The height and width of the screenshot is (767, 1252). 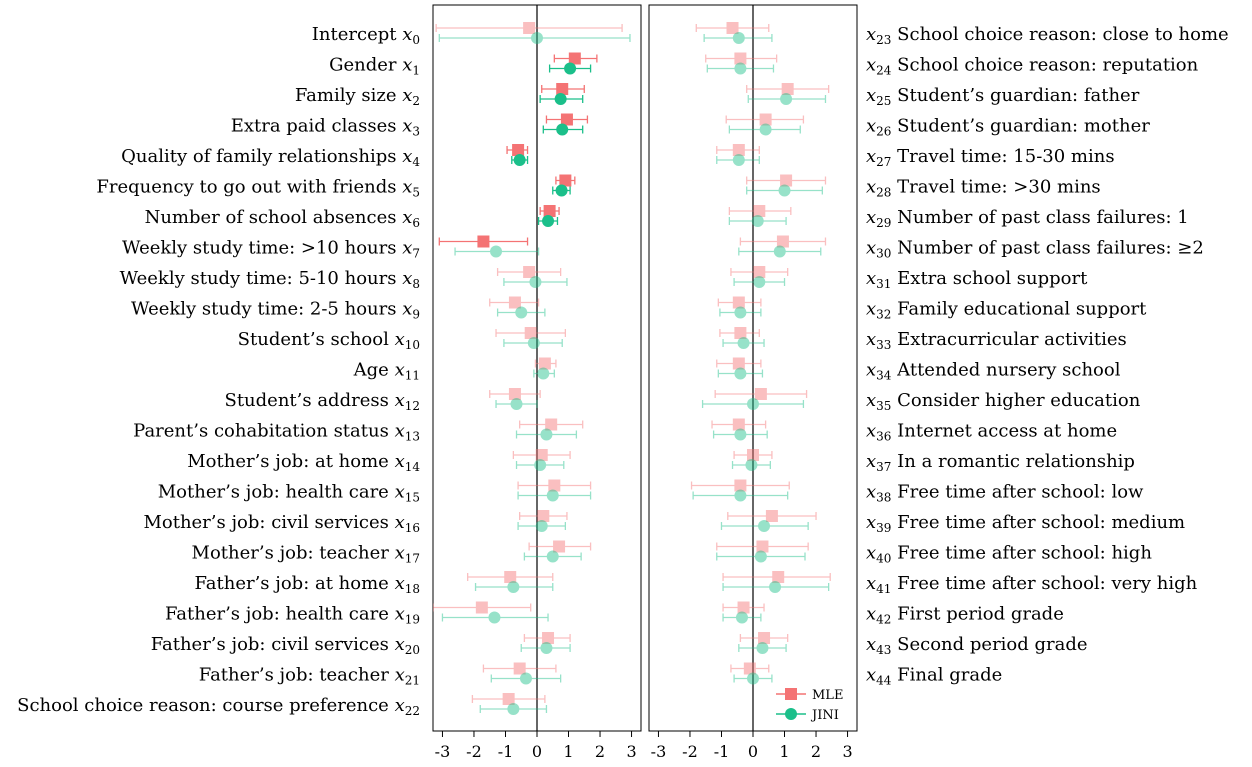 What do you see at coordinates (537, 751) in the screenshot?
I see `x-tick-label: 0` at bounding box center [537, 751].